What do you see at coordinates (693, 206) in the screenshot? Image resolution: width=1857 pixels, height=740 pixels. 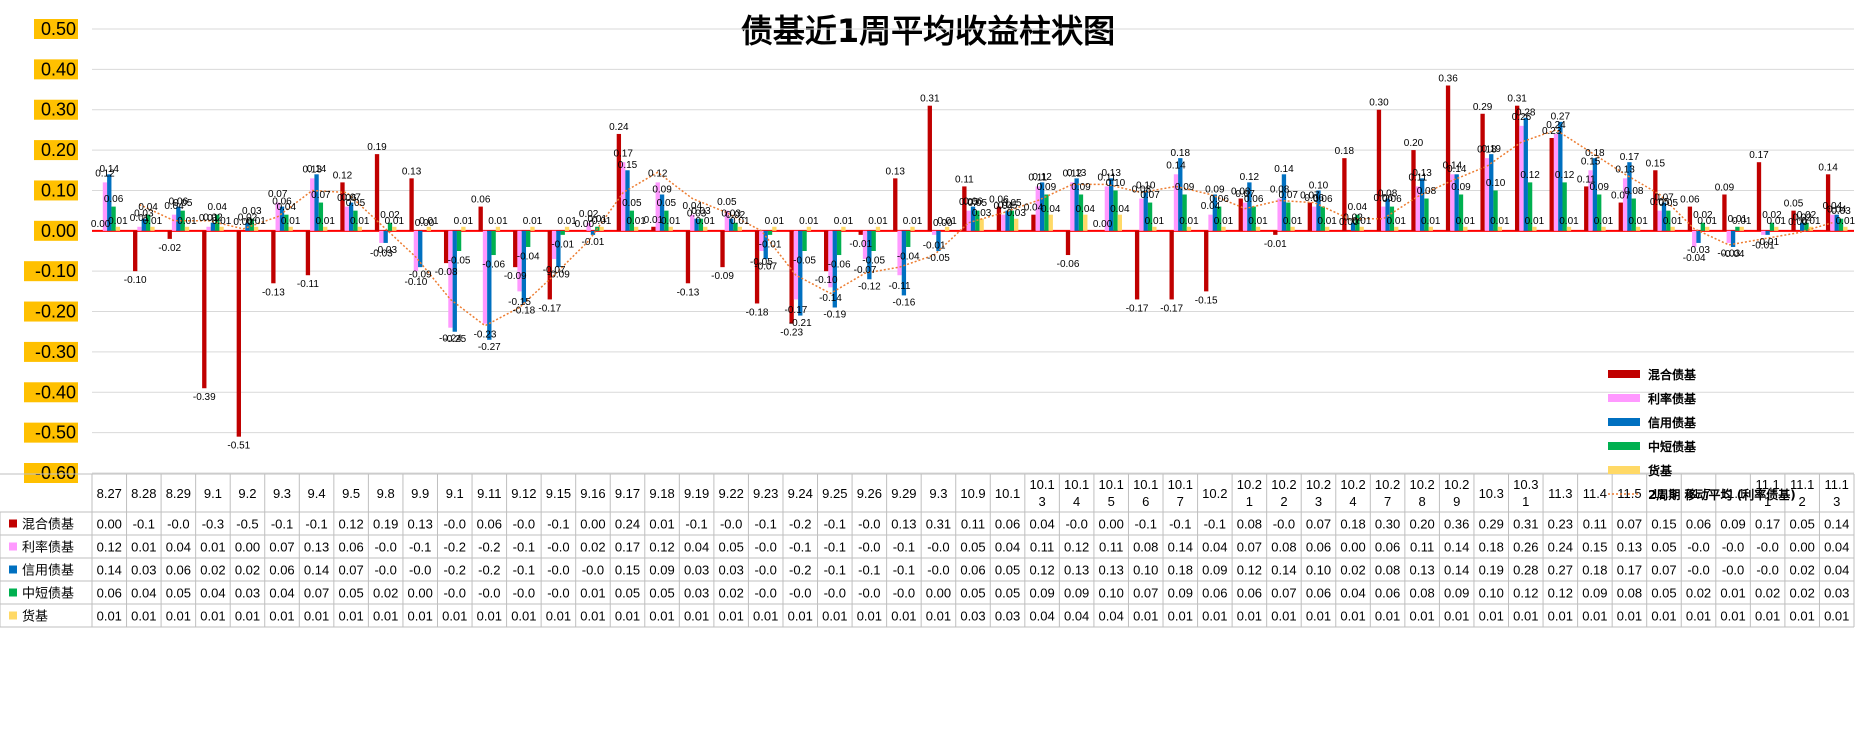 I see `data-label: 0.04` at bounding box center [693, 206].